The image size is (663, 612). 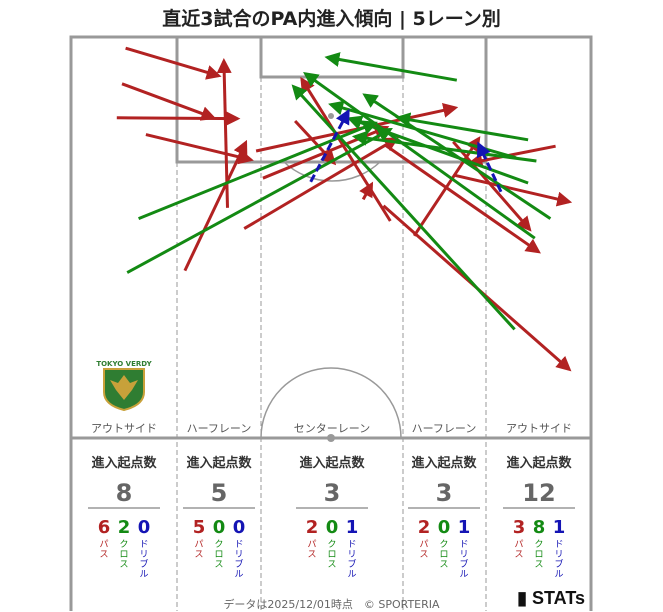 I want to click on team-badge: TOKYO VERDY, so click(x=124, y=386).